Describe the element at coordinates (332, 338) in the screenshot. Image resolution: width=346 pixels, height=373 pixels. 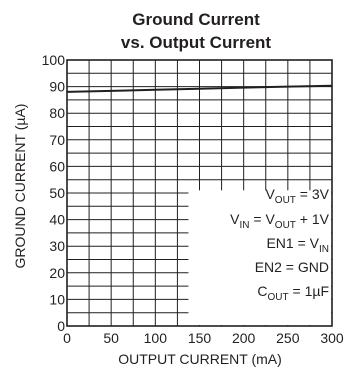
I see `x-tick-label: 300` at that location.